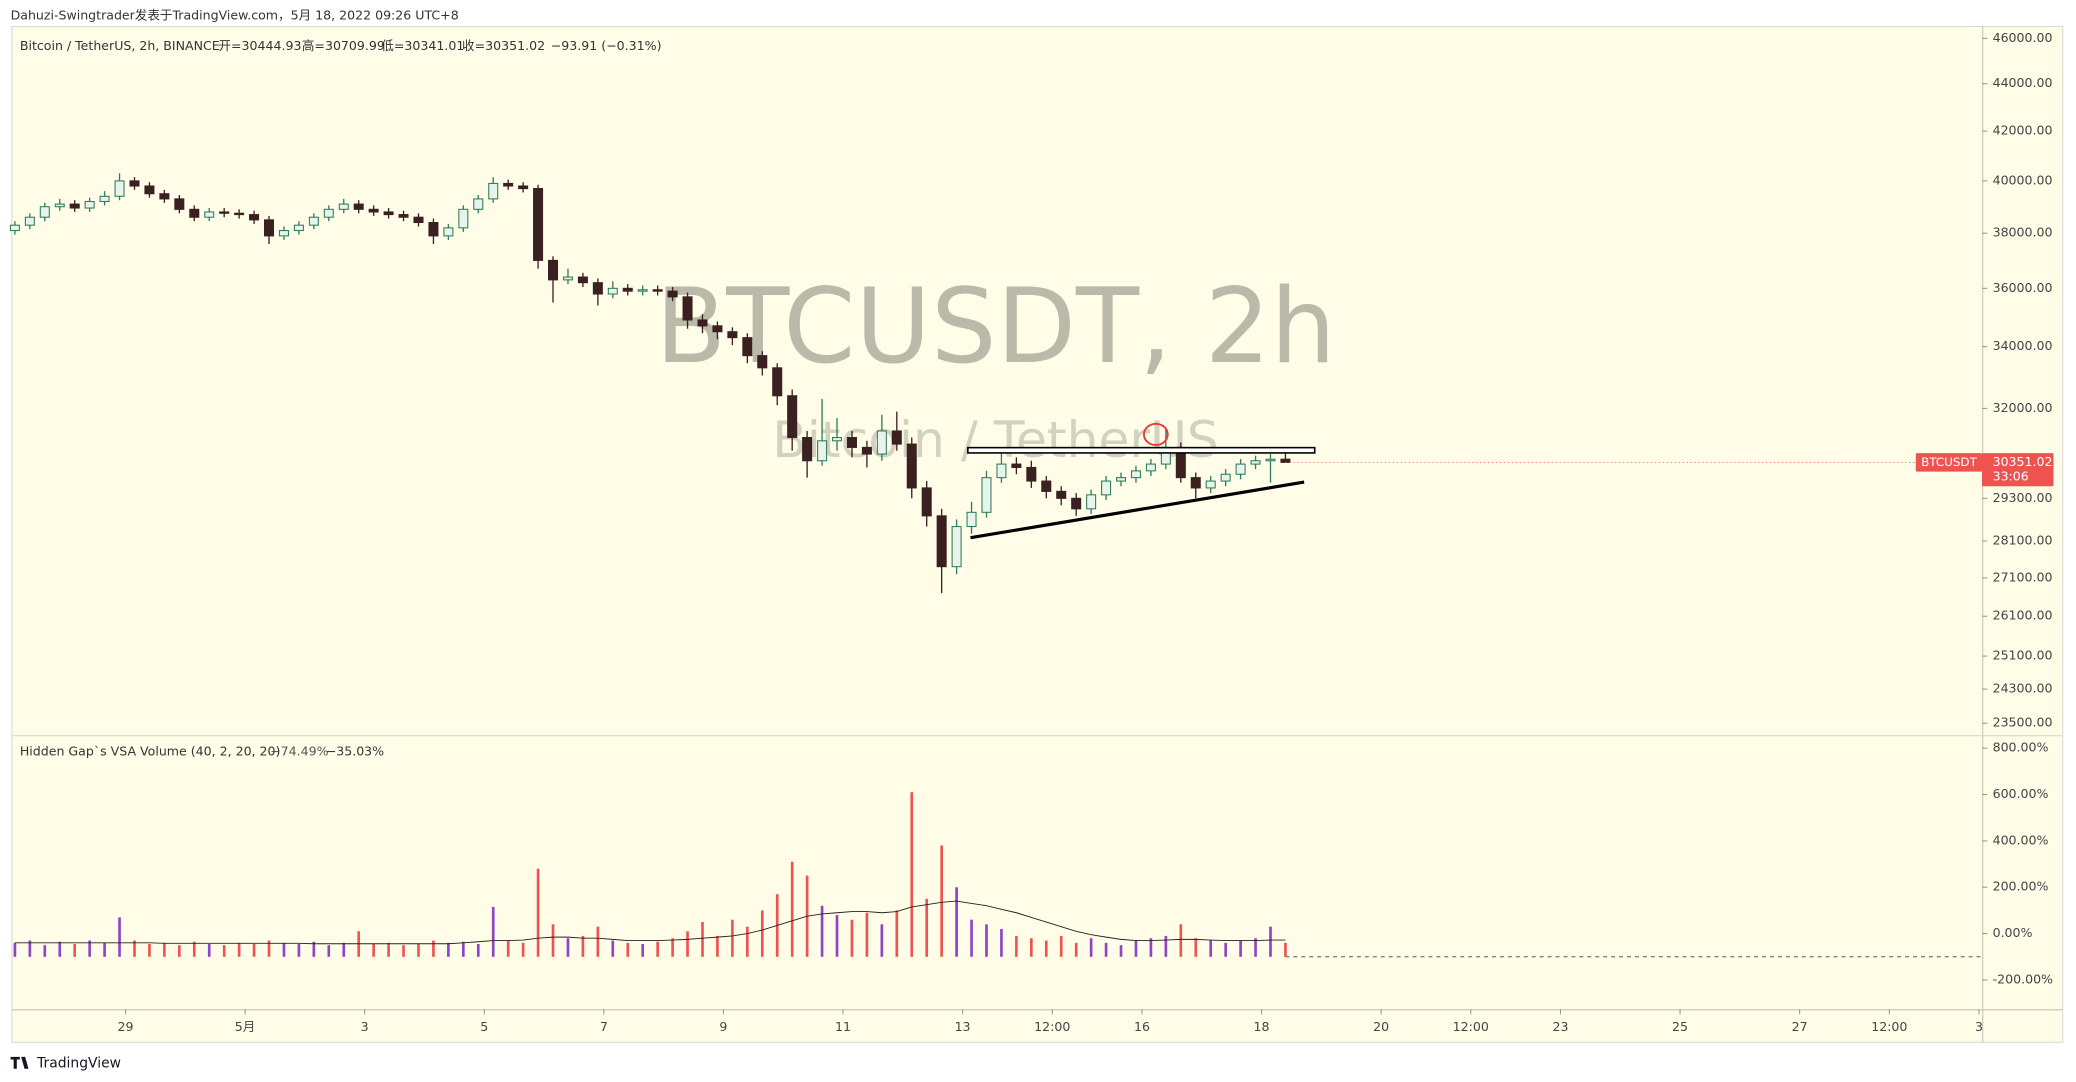 The height and width of the screenshot is (1082, 2076). I want to click on y-tick-label: 44000.00, so click(2023, 82).